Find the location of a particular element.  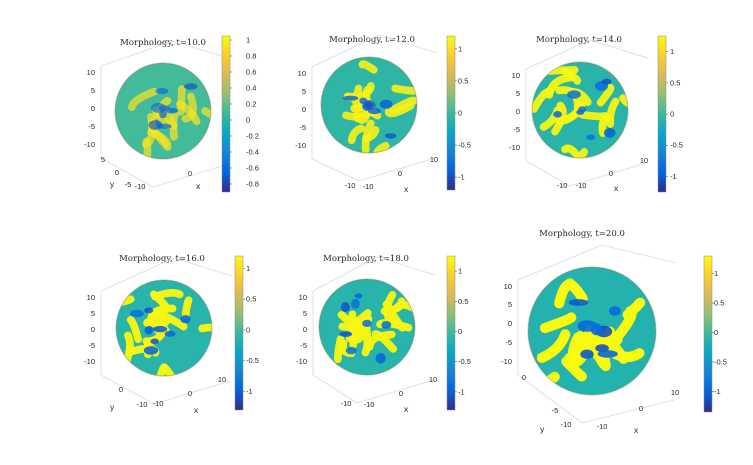

sphere-outline is located at coordinates (369, 105).